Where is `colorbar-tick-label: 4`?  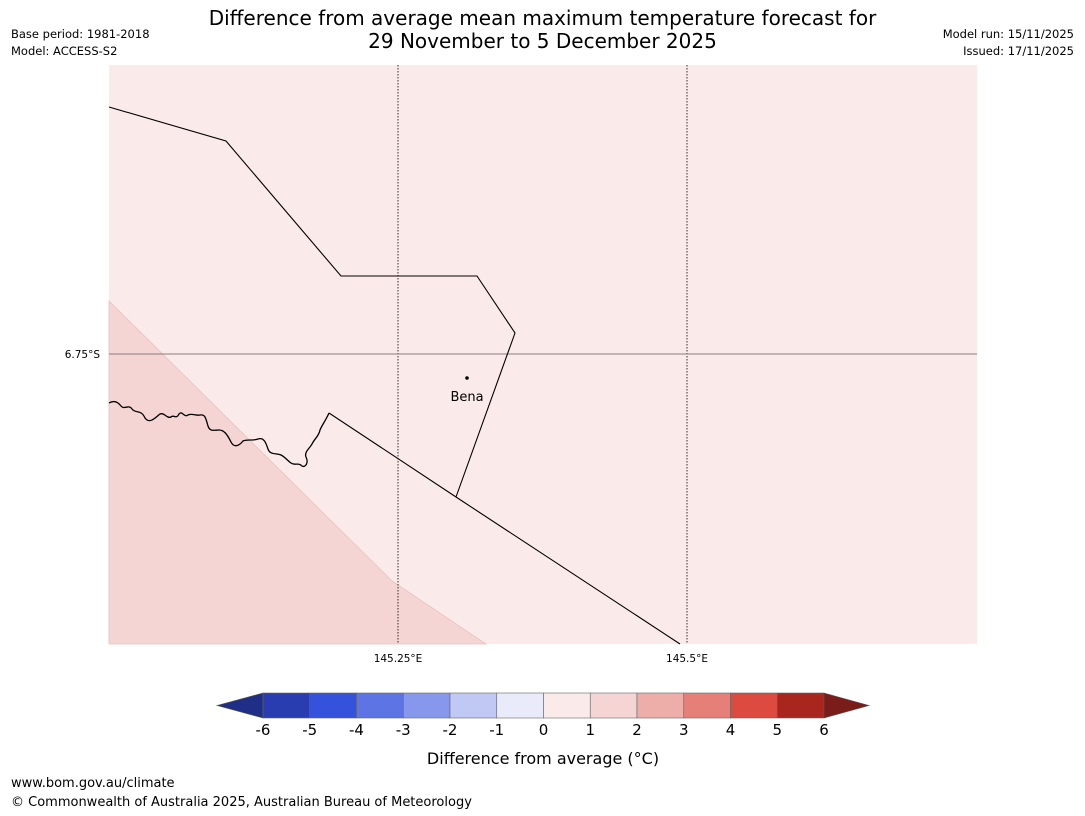 colorbar-tick-label: 4 is located at coordinates (731, 730).